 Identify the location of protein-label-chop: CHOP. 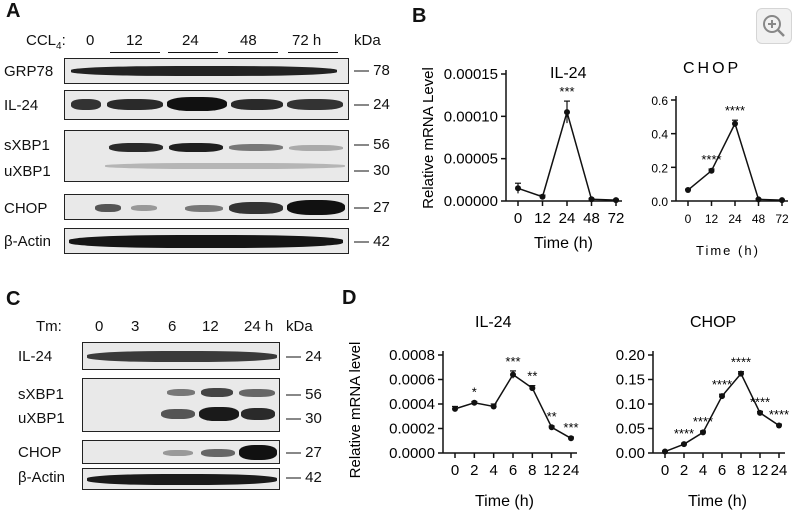
(26, 208).